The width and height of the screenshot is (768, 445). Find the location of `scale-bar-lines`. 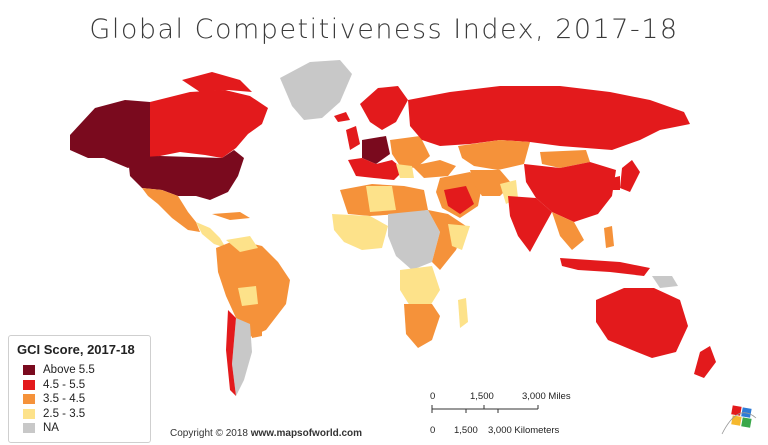

scale-bar-lines is located at coordinates (485, 409).